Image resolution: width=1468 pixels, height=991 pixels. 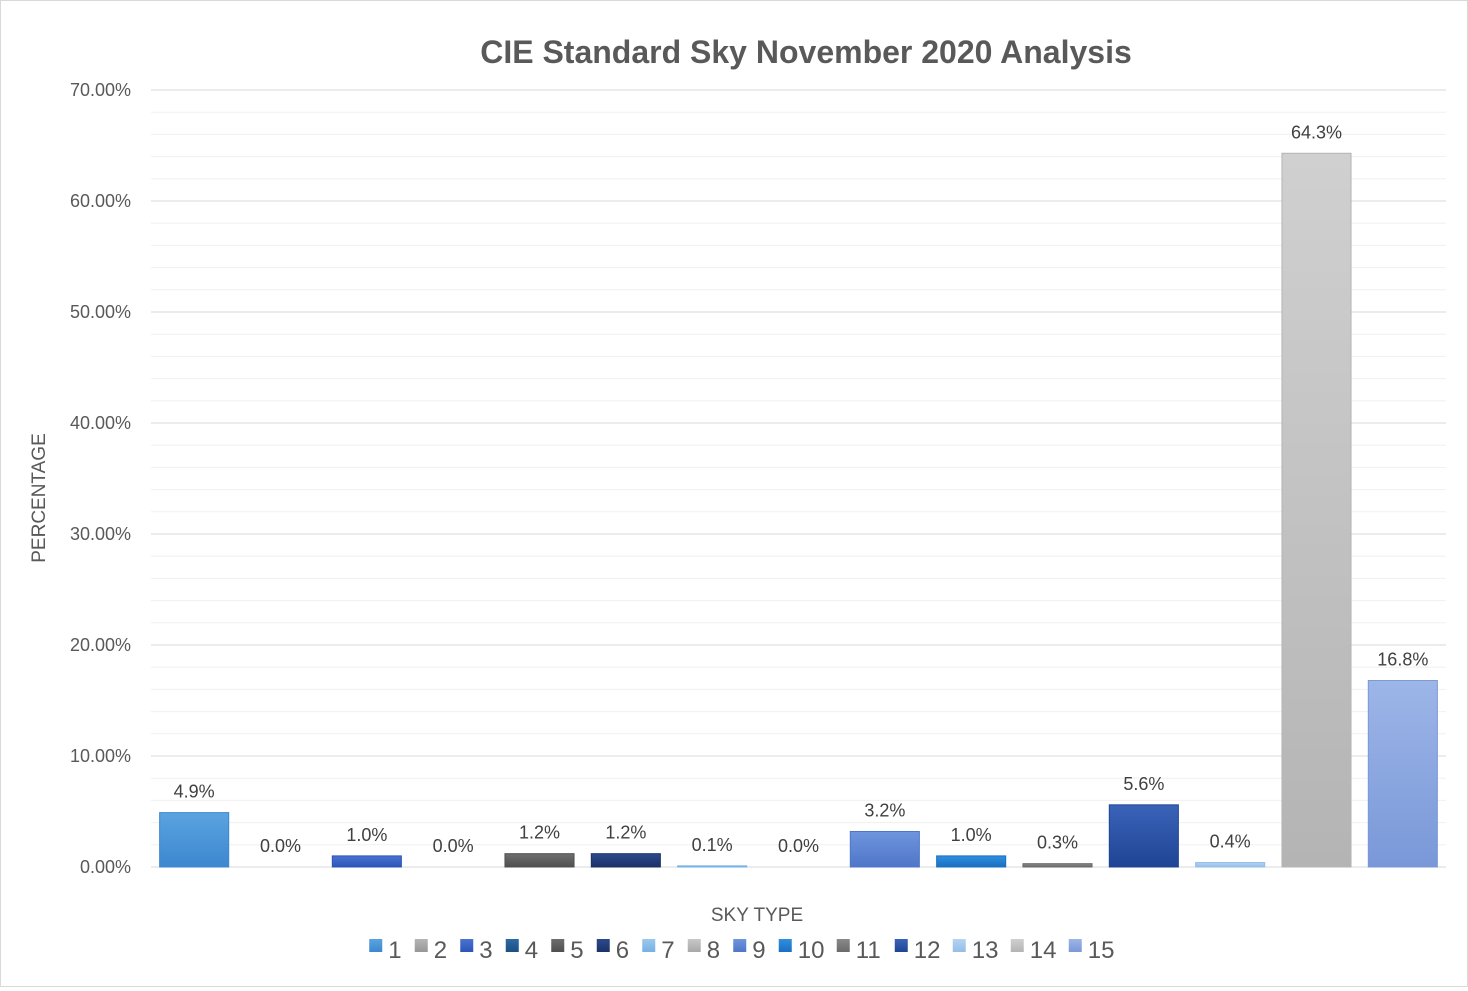 What do you see at coordinates (757, 915) in the screenshot?
I see `x-axis-label: SKY TYPE` at bounding box center [757, 915].